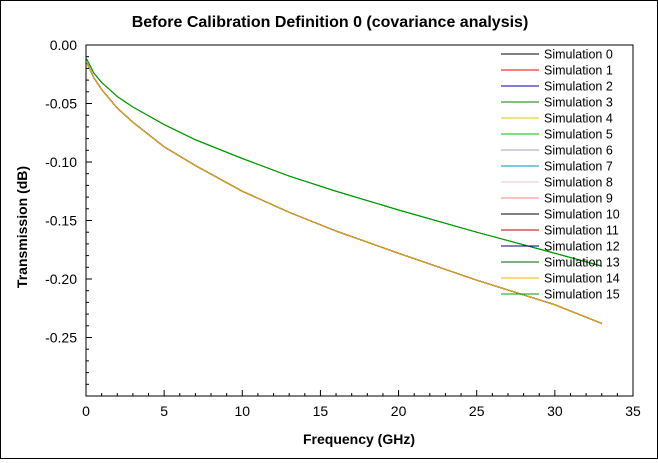 This screenshot has width=658, height=463. Describe the element at coordinates (555, 411) in the screenshot. I see `x-tick-label: 30` at that location.